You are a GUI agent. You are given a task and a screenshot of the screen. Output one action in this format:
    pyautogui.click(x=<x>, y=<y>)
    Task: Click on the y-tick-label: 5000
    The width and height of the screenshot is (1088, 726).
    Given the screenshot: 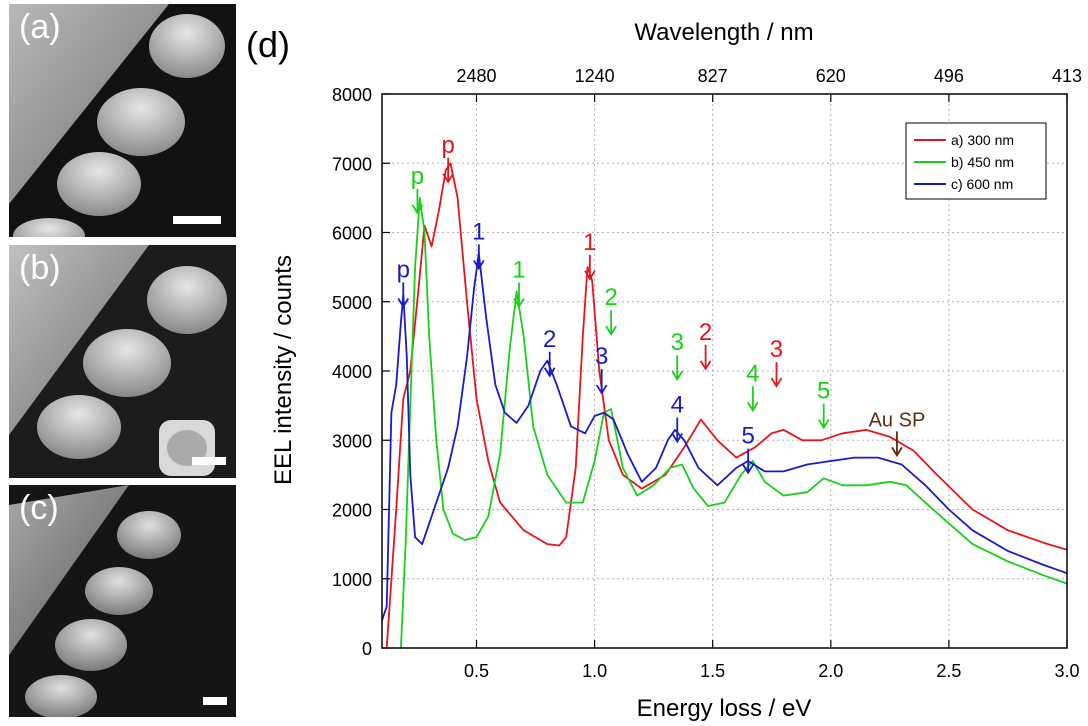 What is the action you would take?
    pyautogui.click(x=352, y=303)
    